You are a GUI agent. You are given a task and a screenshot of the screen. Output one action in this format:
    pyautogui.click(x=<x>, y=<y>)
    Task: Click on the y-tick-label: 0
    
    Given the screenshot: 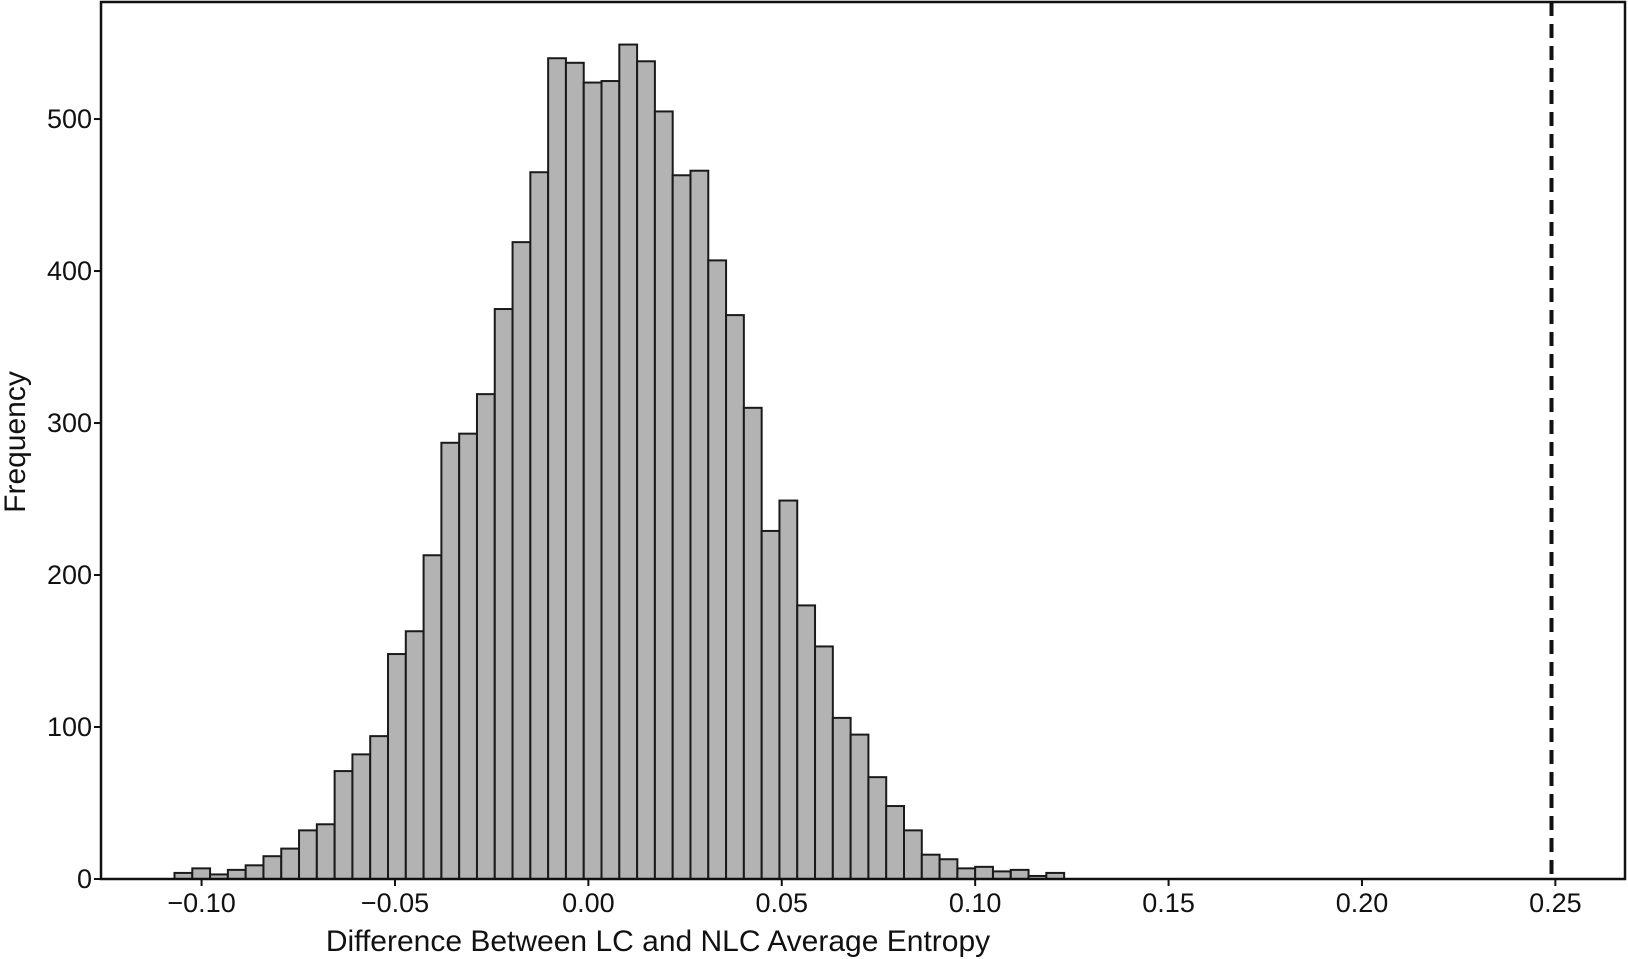 What is the action you would take?
    pyautogui.click(x=84, y=879)
    